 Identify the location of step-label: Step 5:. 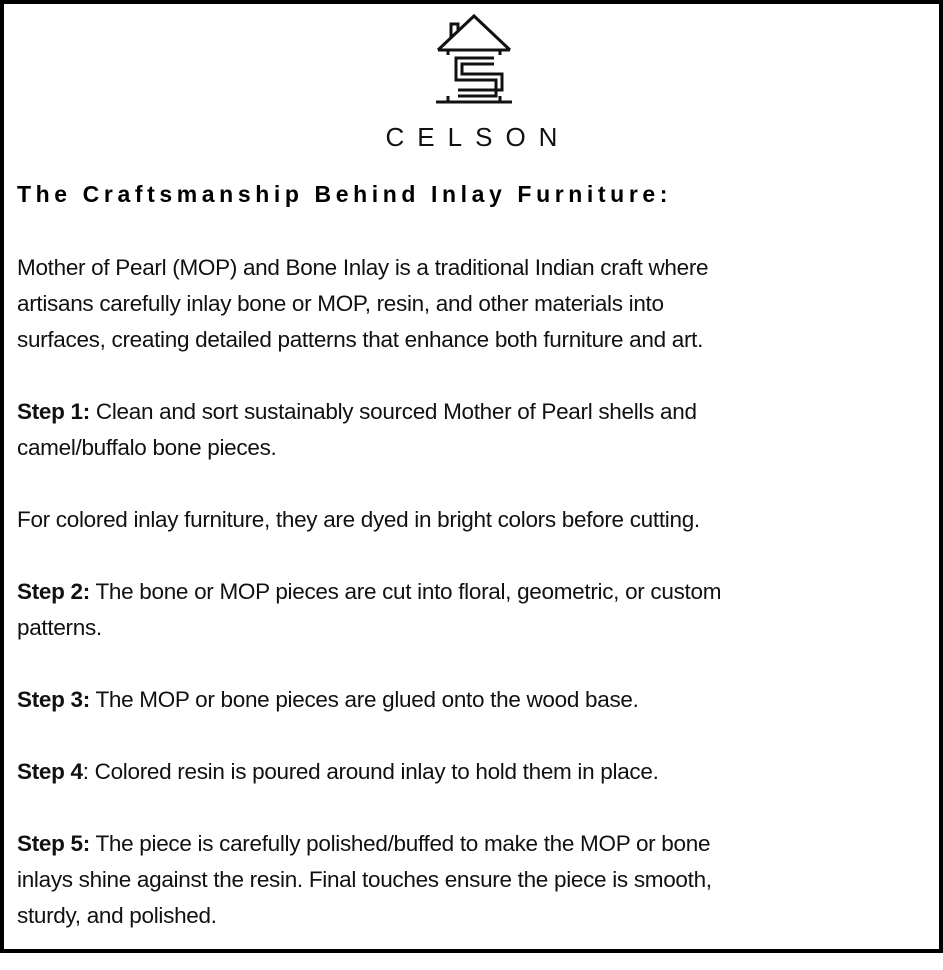
(53, 843).